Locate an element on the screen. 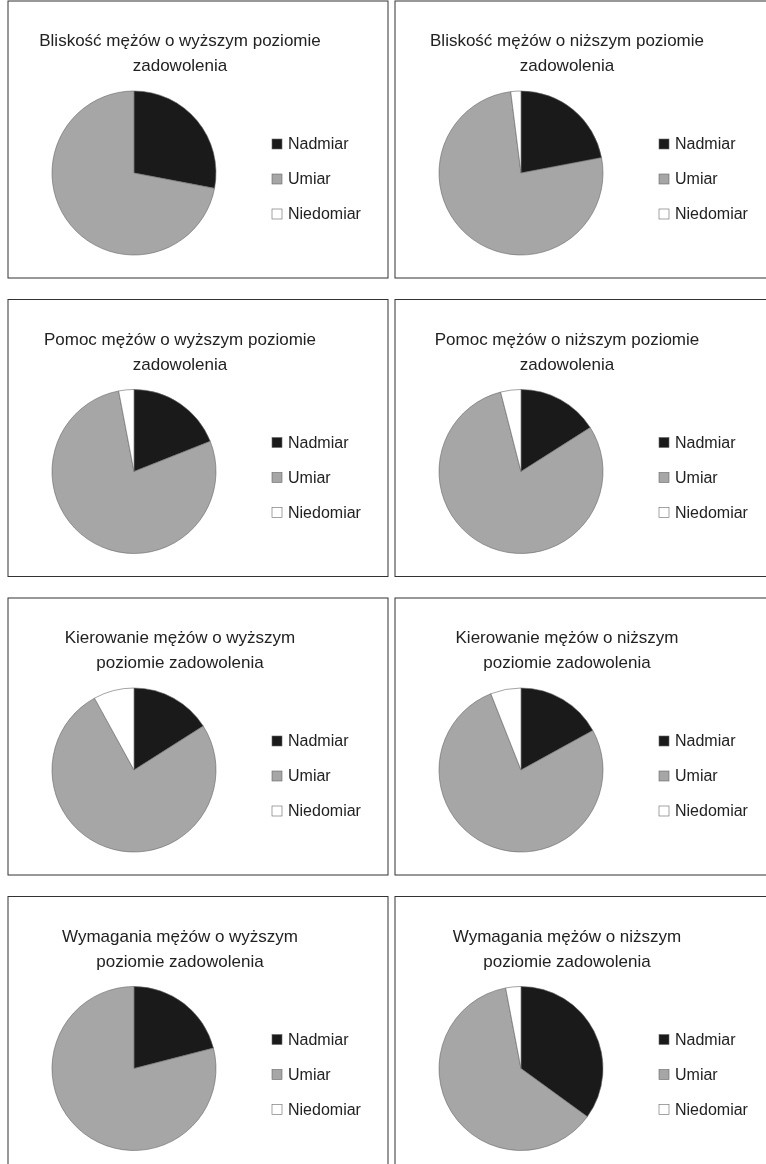 This screenshot has width=766, height=1164. chart-title: Kierowanie mężów o niższym poziomie zadowolenia is located at coordinates (567, 650).